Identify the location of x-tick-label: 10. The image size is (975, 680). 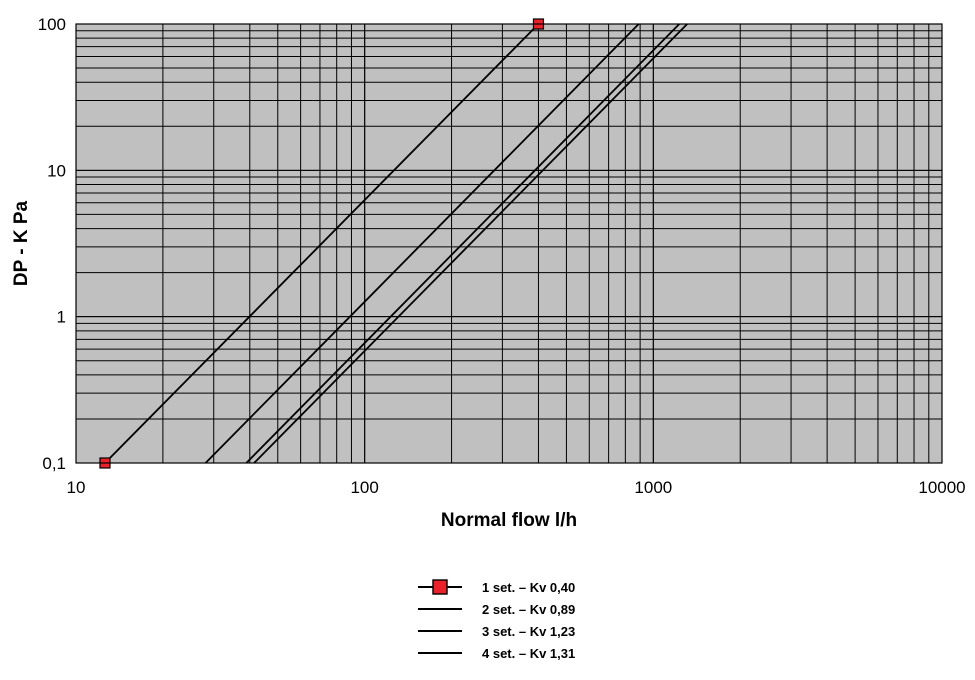
(76, 487).